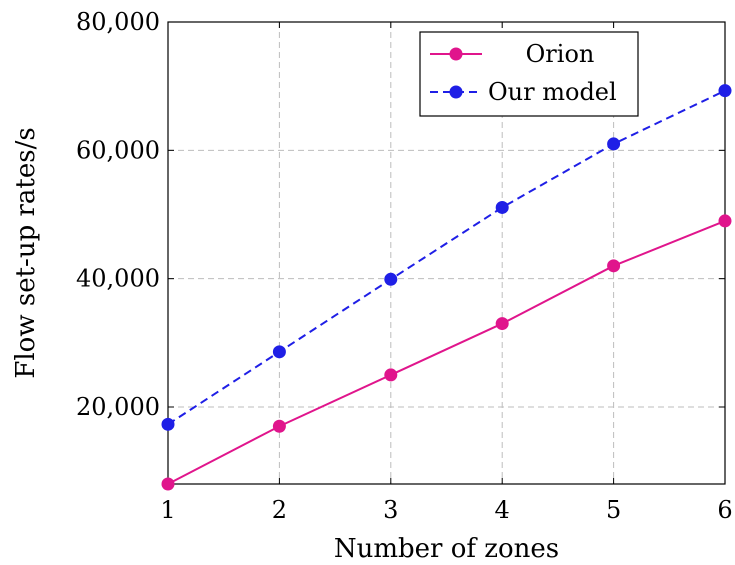 The width and height of the screenshot is (735, 565). Describe the element at coordinates (560, 54) in the screenshot. I see `legend-label-orion: Orion` at that location.